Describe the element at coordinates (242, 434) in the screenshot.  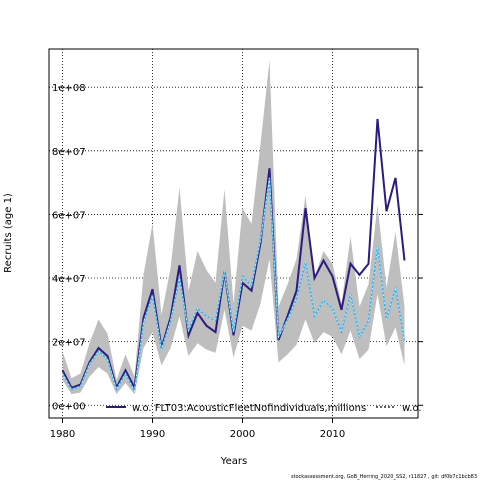
I see `x-tick-label-2: 2000` at that location.